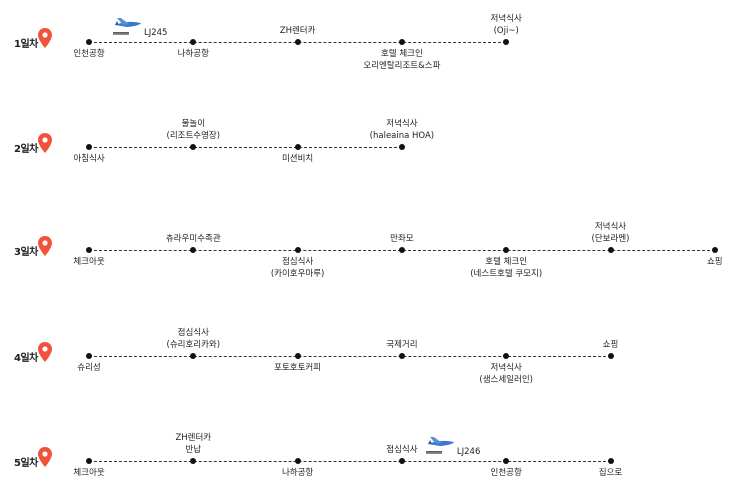 This screenshot has height=501, width=743. I want to click on stop-label: 점심식사 (슈리호리카와), so click(194, 339).